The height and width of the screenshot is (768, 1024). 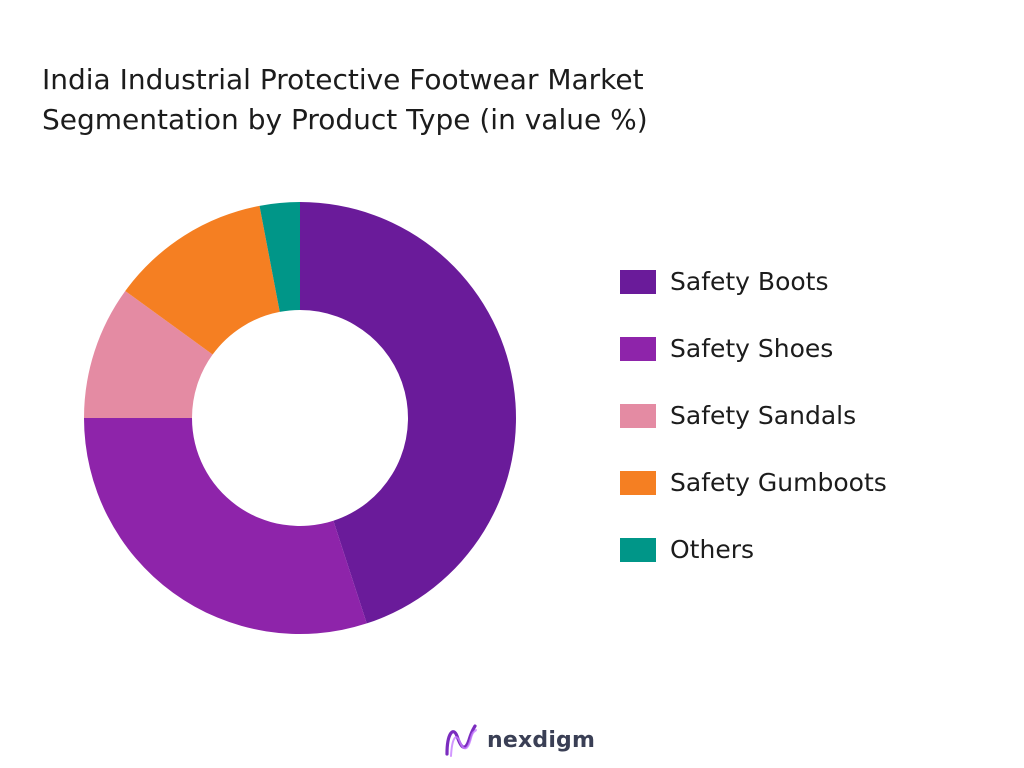 I want to click on legend-swatch-safety-boots, so click(x=638, y=282).